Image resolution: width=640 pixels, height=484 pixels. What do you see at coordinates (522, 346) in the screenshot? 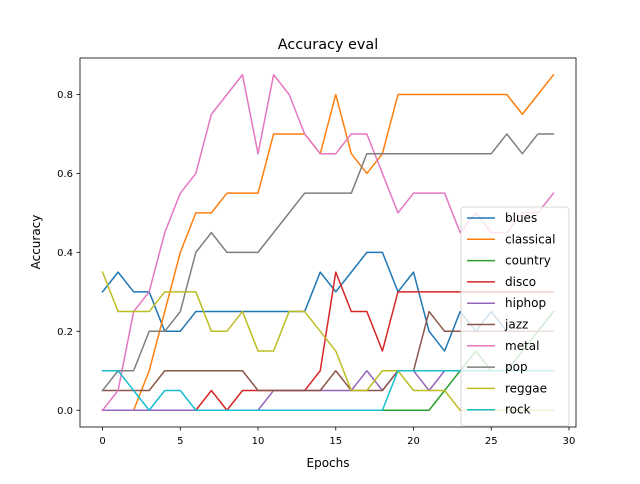
I see `legend-label-metal: metal` at bounding box center [522, 346].